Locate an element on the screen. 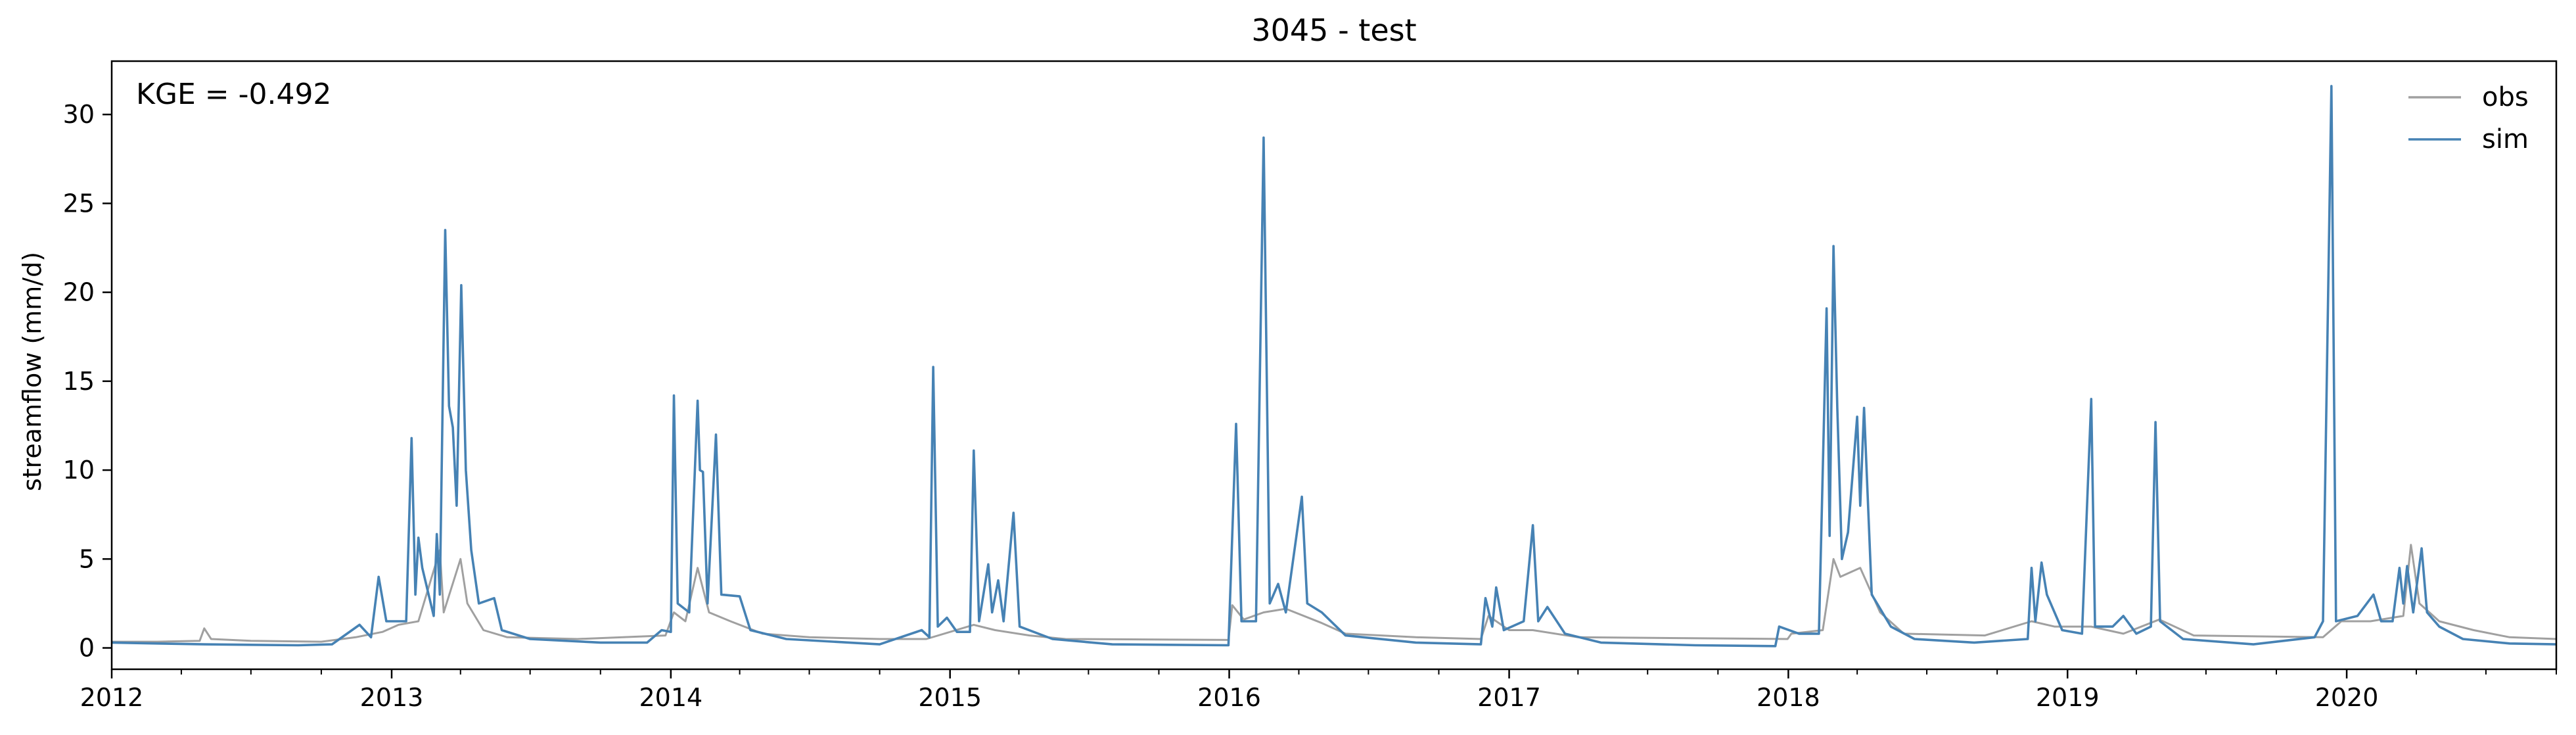 The image size is (2576, 735). x-axis: 2012 2013 2014 2015 2016 2017 2018 2019 2020 is located at coordinates (1318, 690).